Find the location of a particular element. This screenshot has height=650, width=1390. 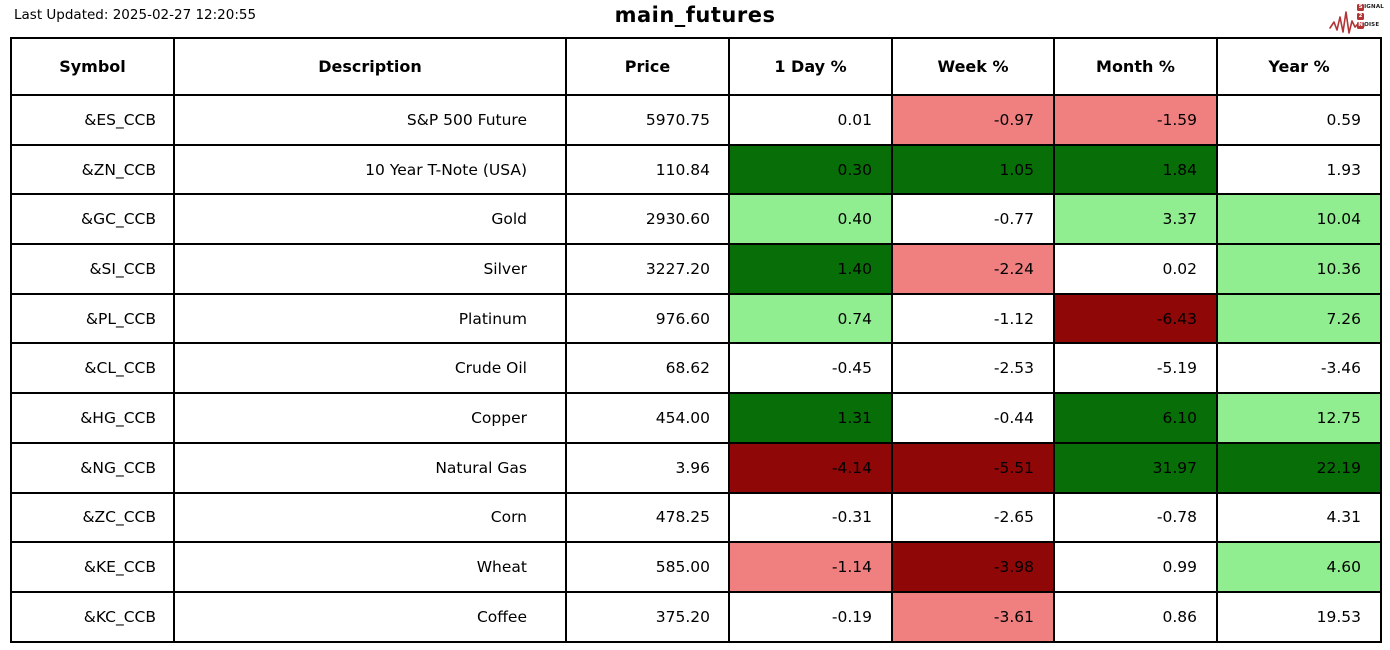

week-pct-cell: -2.53 is located at coordinates (973, 368).